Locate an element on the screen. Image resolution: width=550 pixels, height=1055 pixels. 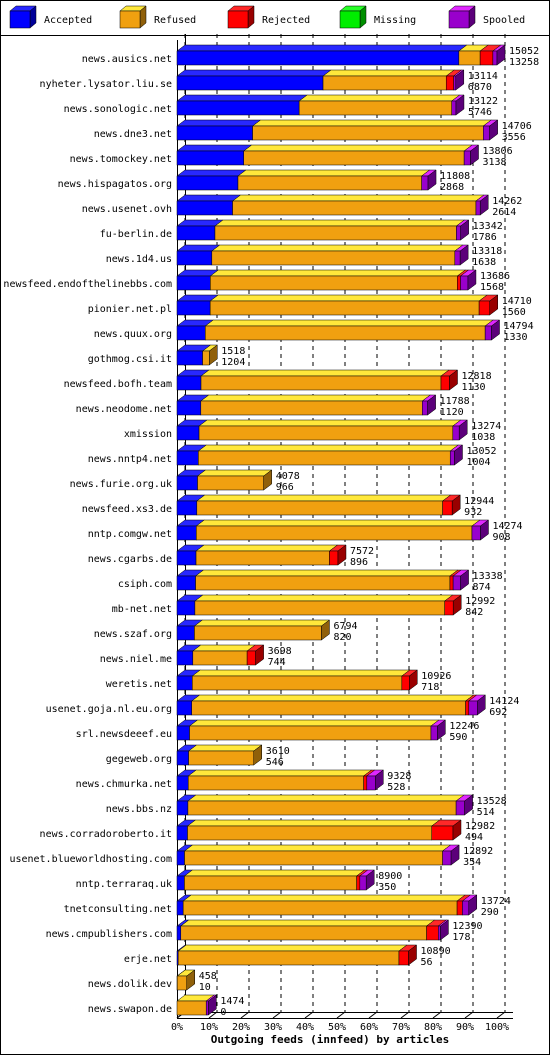
accepted-label: 896 is located at coordinates (359, 562).